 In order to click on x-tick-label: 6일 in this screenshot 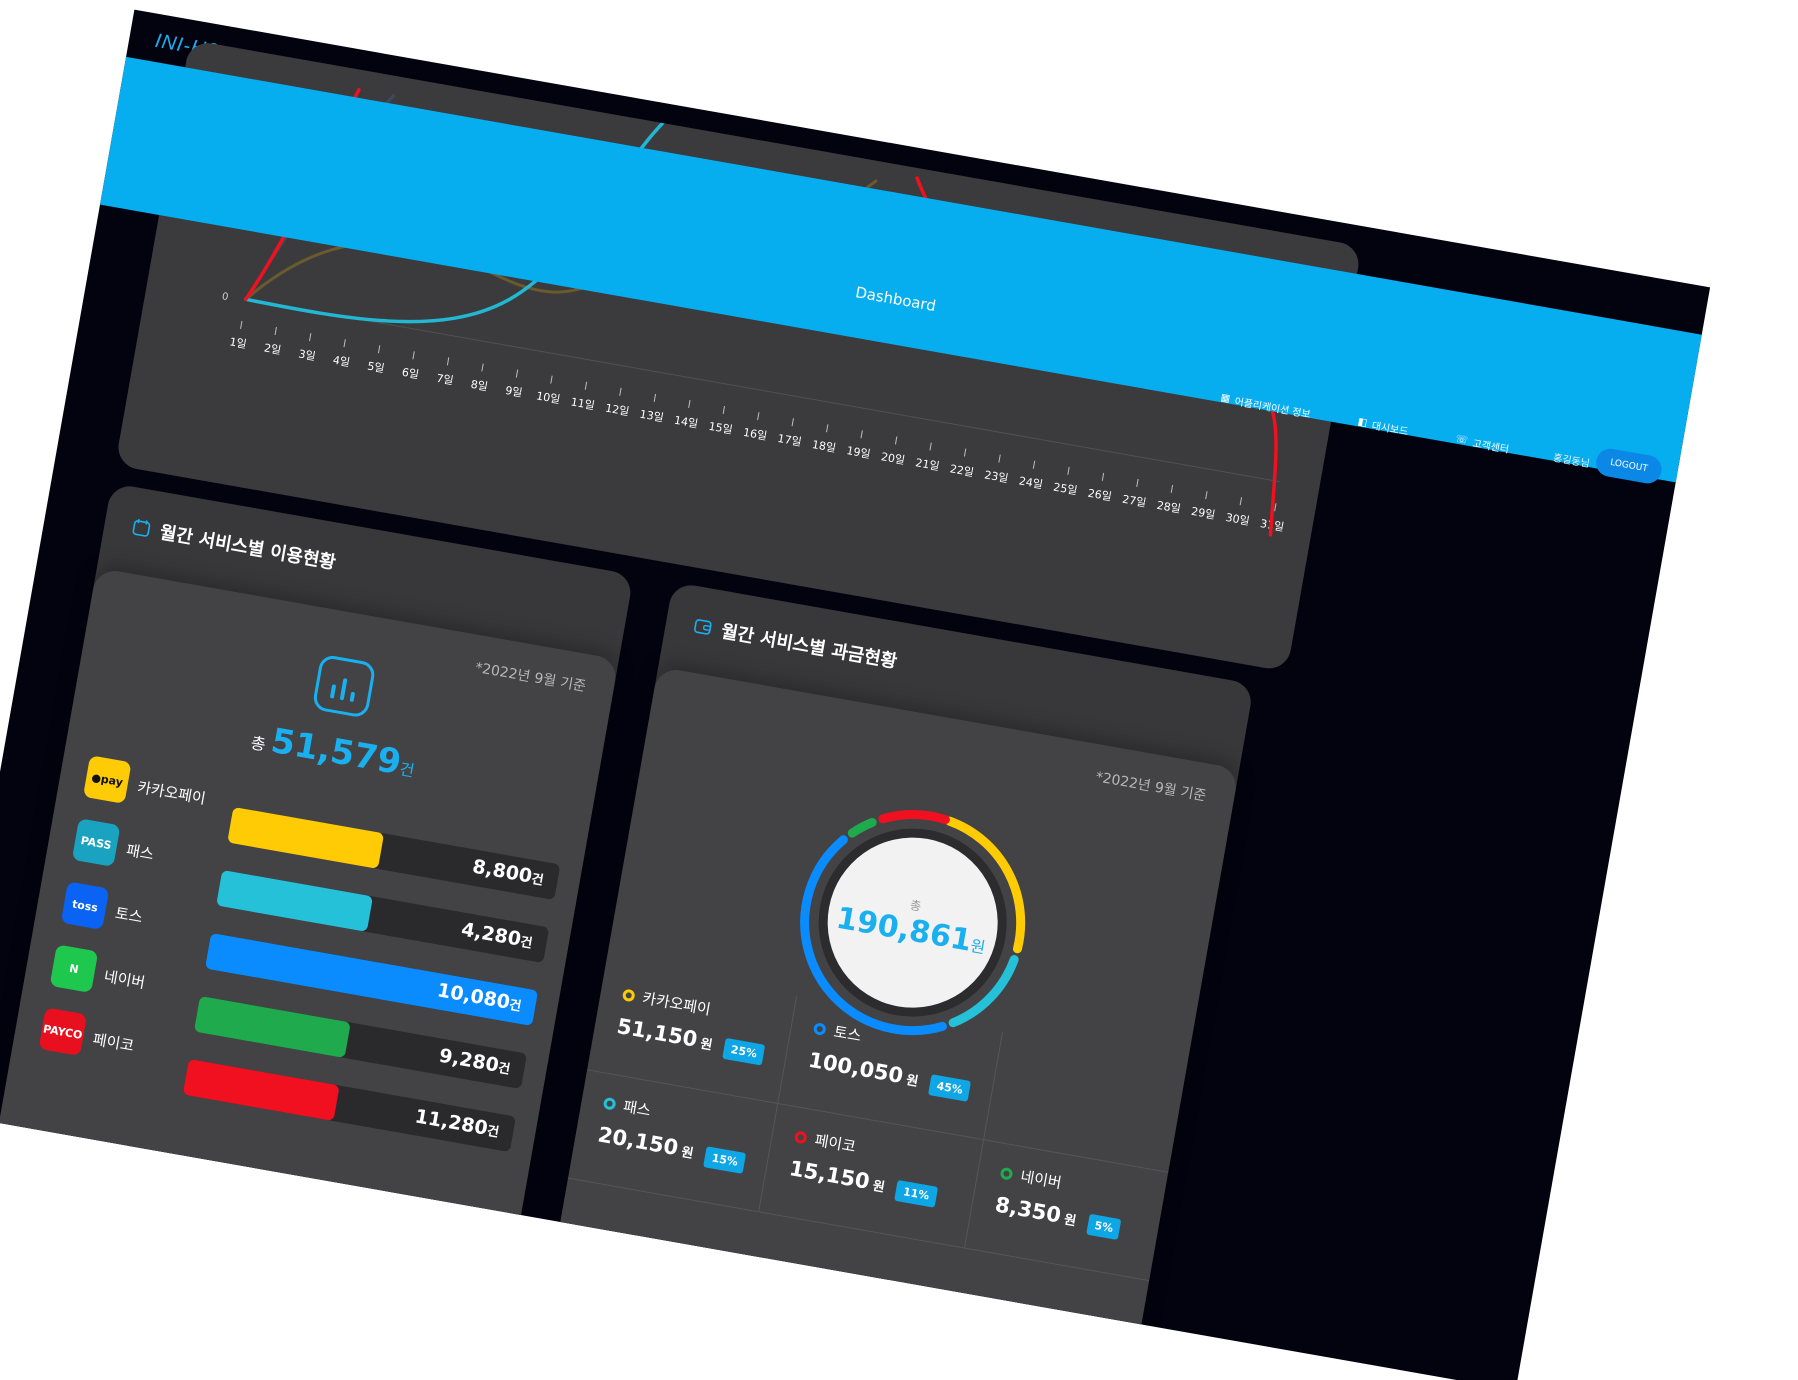, I will do `click(410, 373)`.